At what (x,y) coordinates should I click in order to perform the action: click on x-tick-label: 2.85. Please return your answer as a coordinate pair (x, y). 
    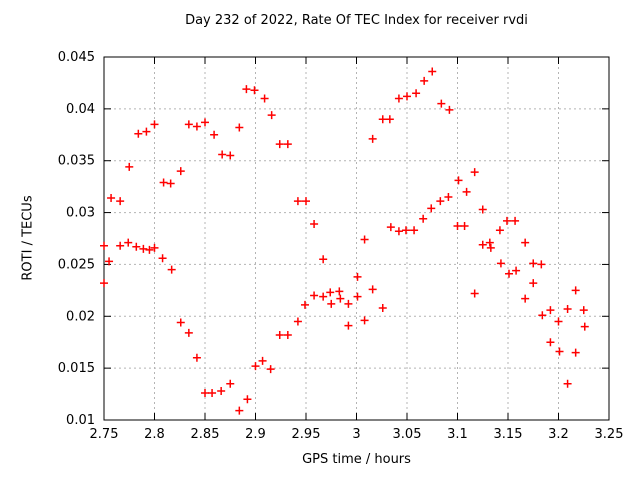
    Looking at the image, I should click on (205, 434).